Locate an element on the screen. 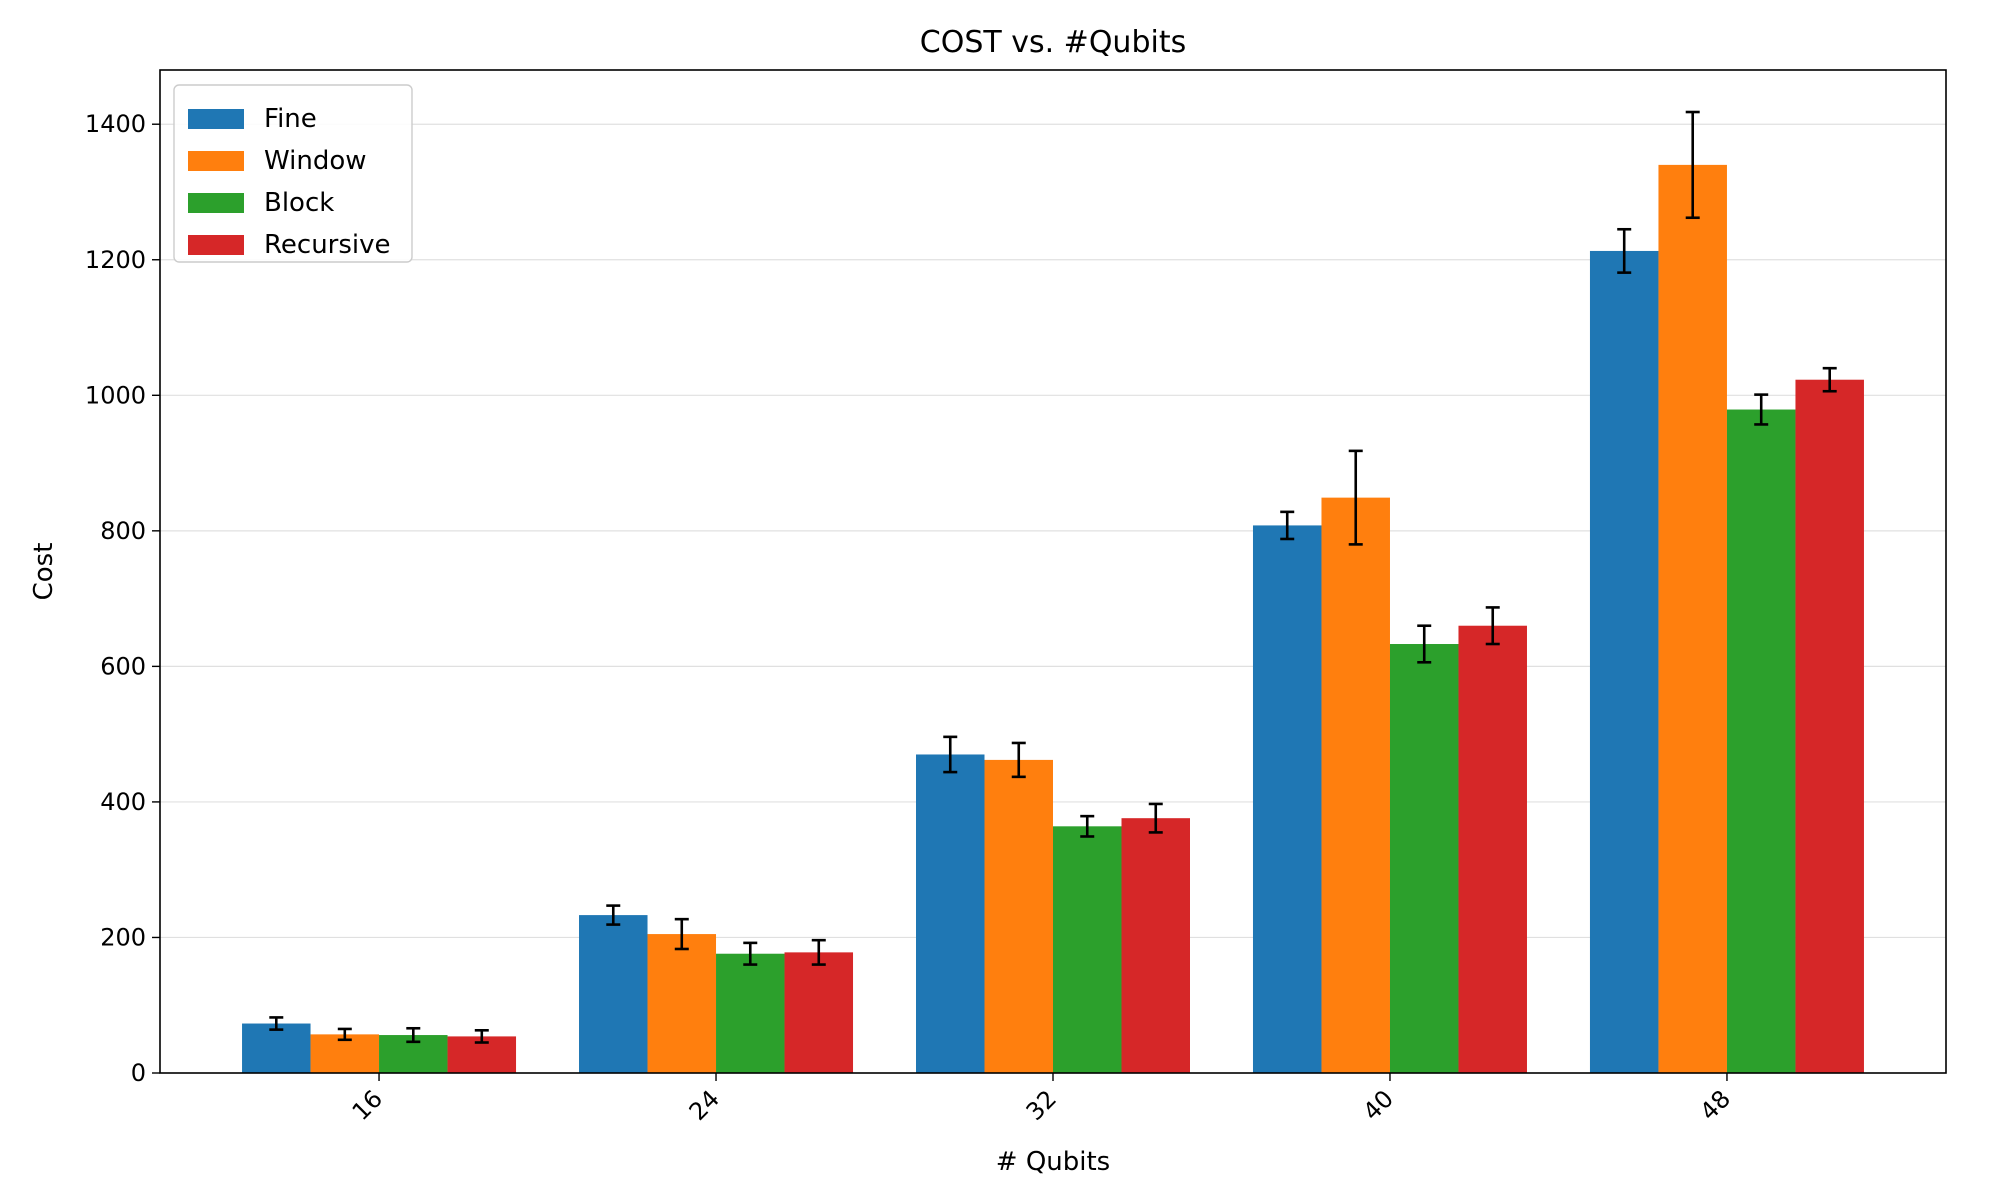 This screenshot has height=1204, width=2000. legend-box is located at coordinates (293, 173).